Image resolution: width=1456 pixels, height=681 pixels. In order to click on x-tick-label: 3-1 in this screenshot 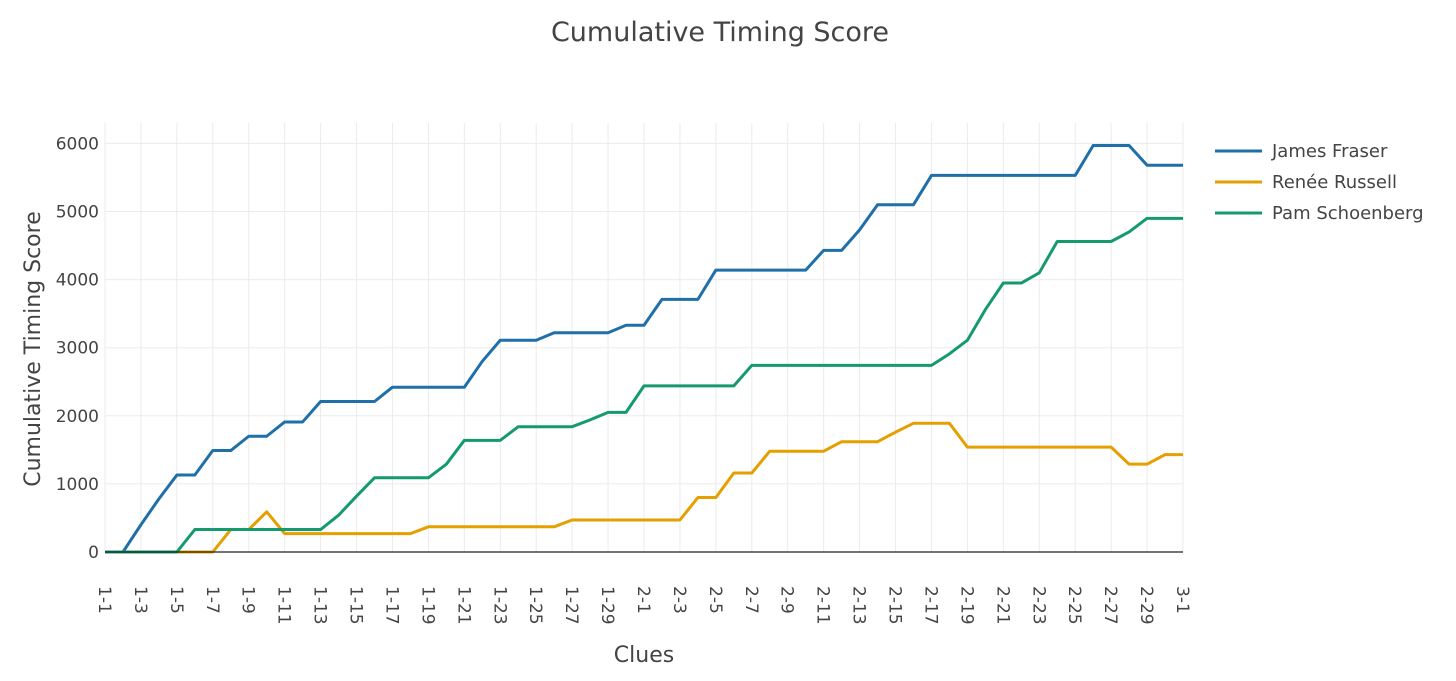, I will do `click(1182, 600)`.